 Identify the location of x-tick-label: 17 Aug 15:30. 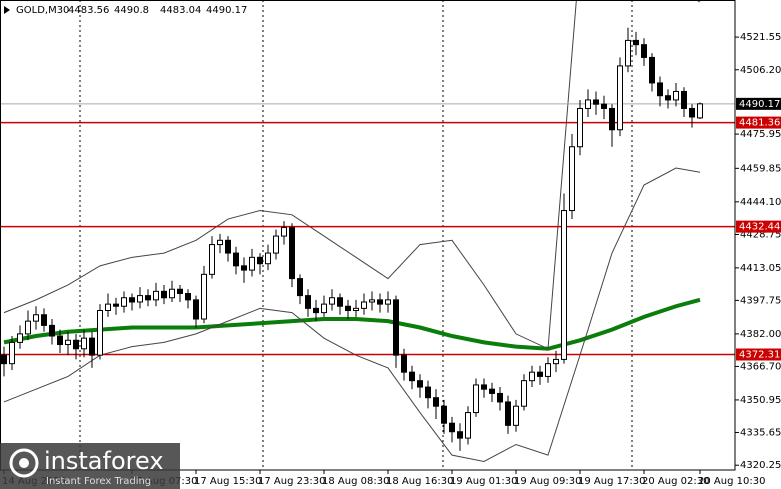
(227, 481).